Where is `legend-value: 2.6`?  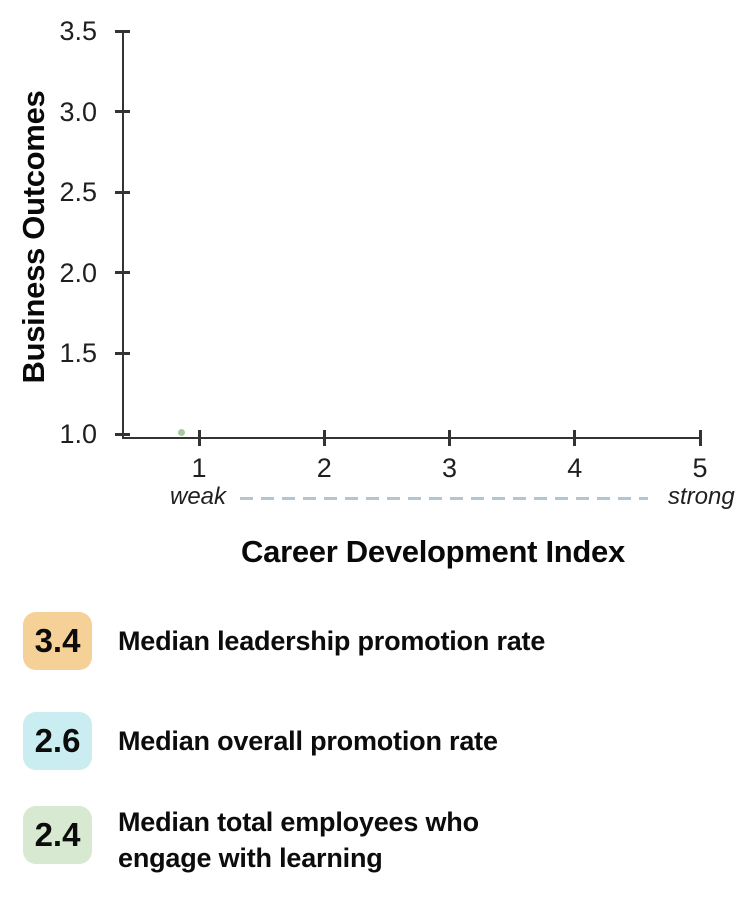 legend-value: 2.6 is located at coordinates (57, 740).